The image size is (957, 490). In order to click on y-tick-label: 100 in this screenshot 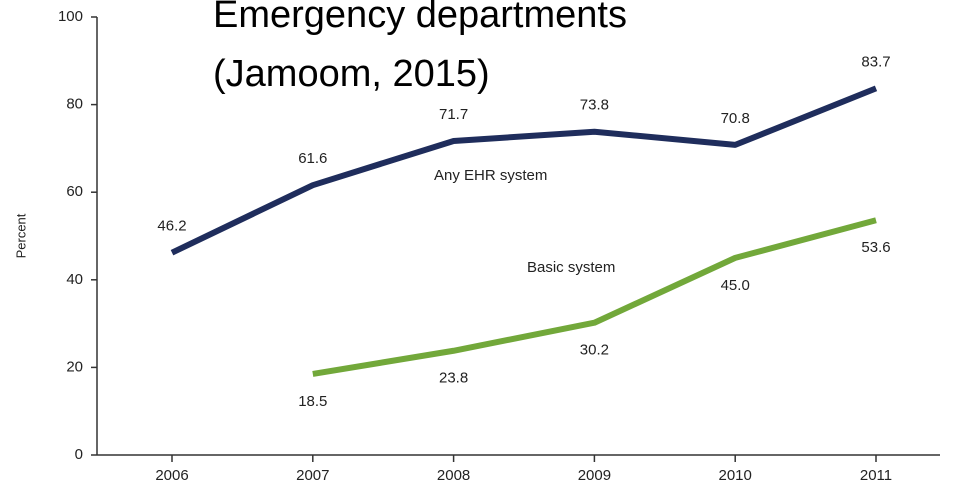, I will do `click(70, 16)`.